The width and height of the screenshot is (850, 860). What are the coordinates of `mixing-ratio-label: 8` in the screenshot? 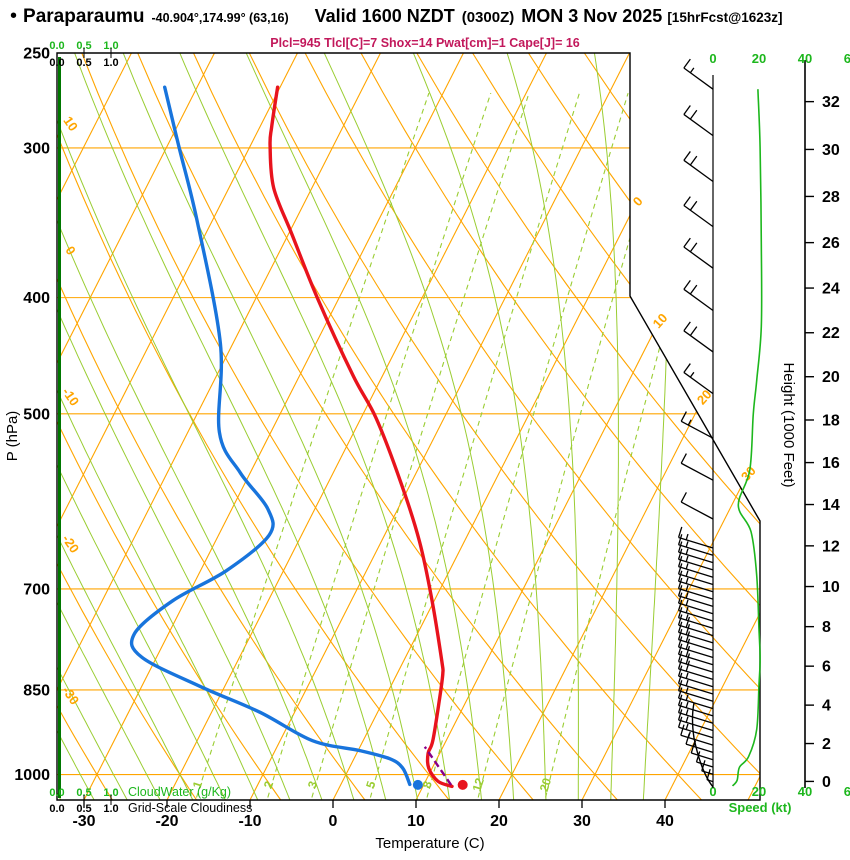 It's located at (427, 784).